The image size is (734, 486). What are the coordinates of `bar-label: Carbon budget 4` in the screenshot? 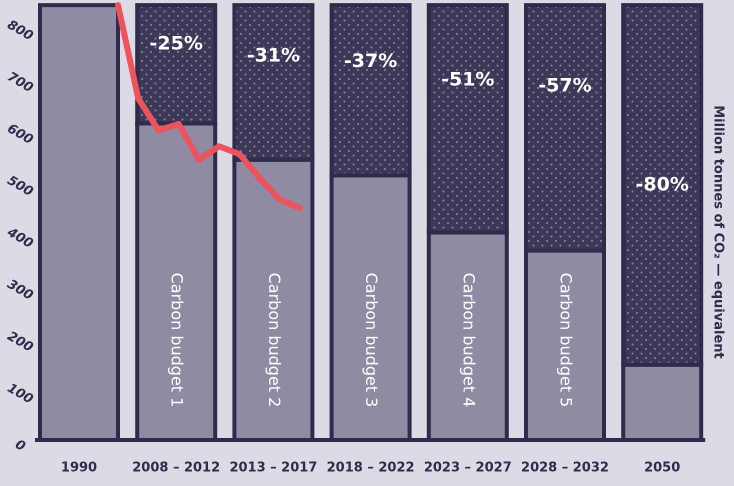 It's located at (468, 340).